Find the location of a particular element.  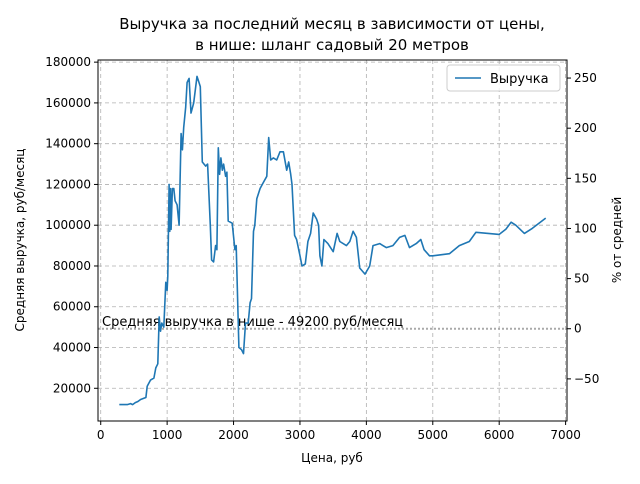

y-tick-label: 160000 is located at coordinates (68, 103).